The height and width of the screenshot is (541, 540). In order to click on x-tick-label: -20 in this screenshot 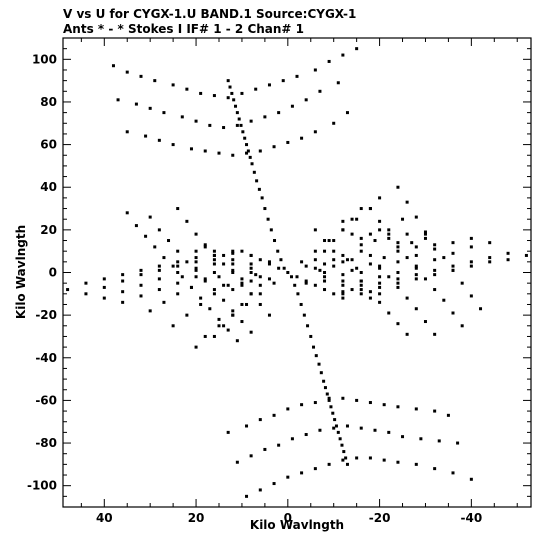, I will do `click(380, 518)`.